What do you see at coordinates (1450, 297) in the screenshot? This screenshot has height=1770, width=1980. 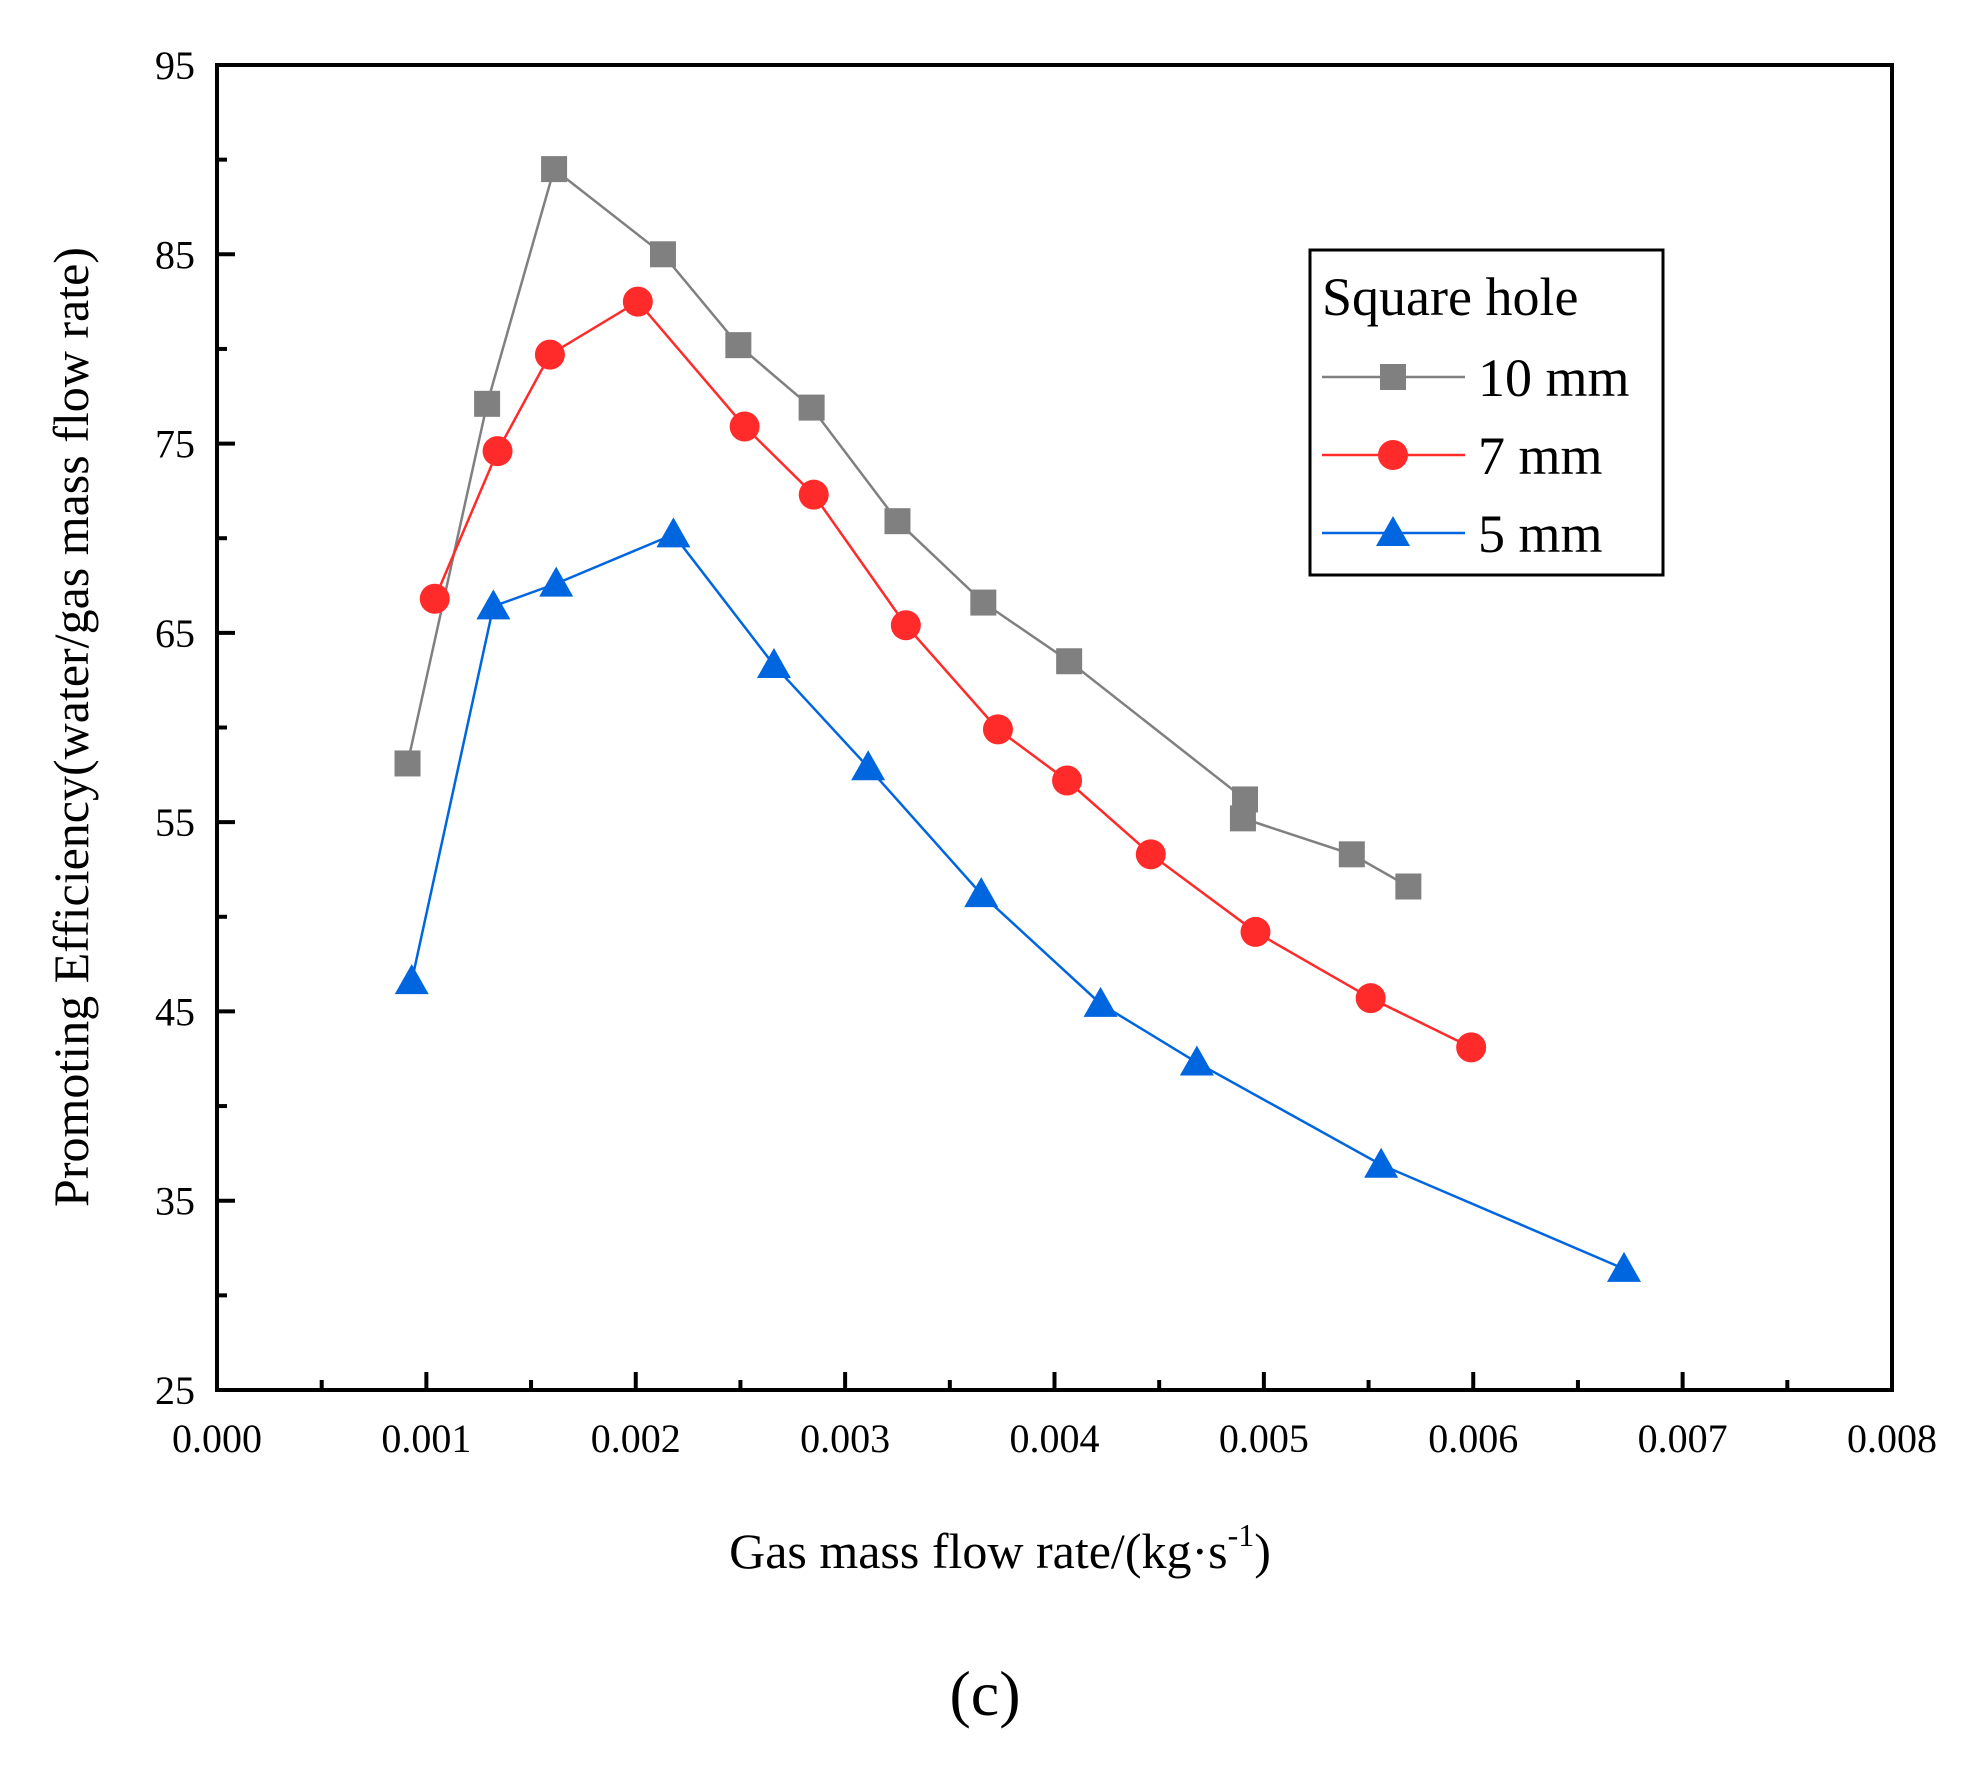 I see `legend-title: Square hole` at bounding box center [1450, 297].